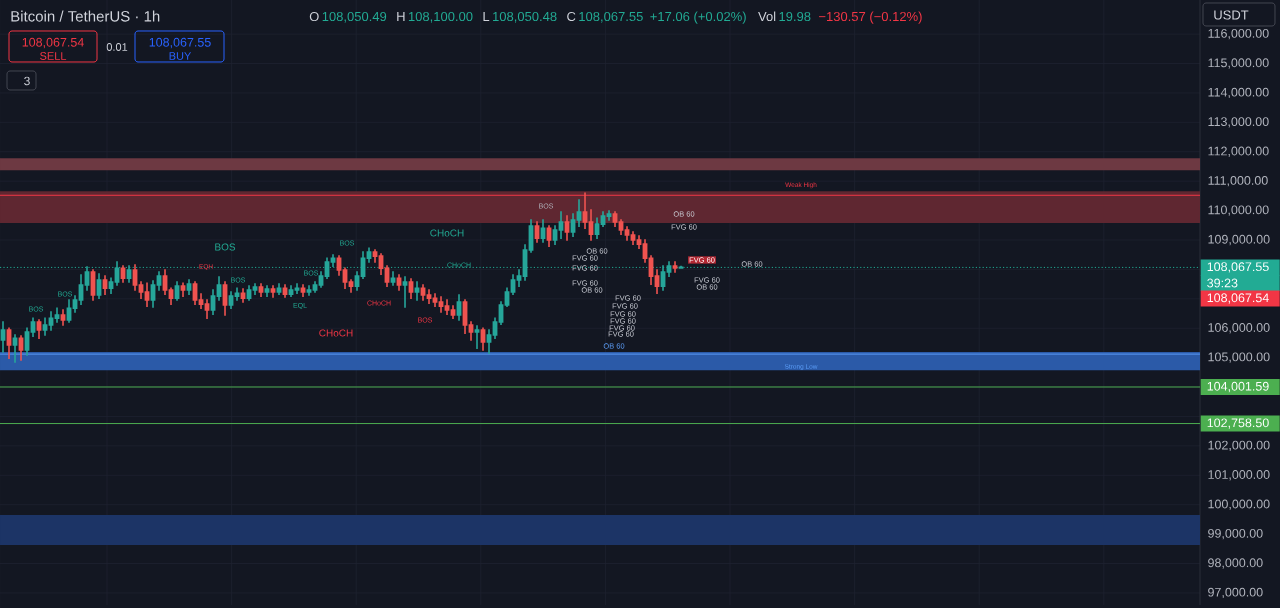  Describe the element at coordinates (1238, 387) in the screenshot. I see `ref-line-label: 104,001.59` at that location.